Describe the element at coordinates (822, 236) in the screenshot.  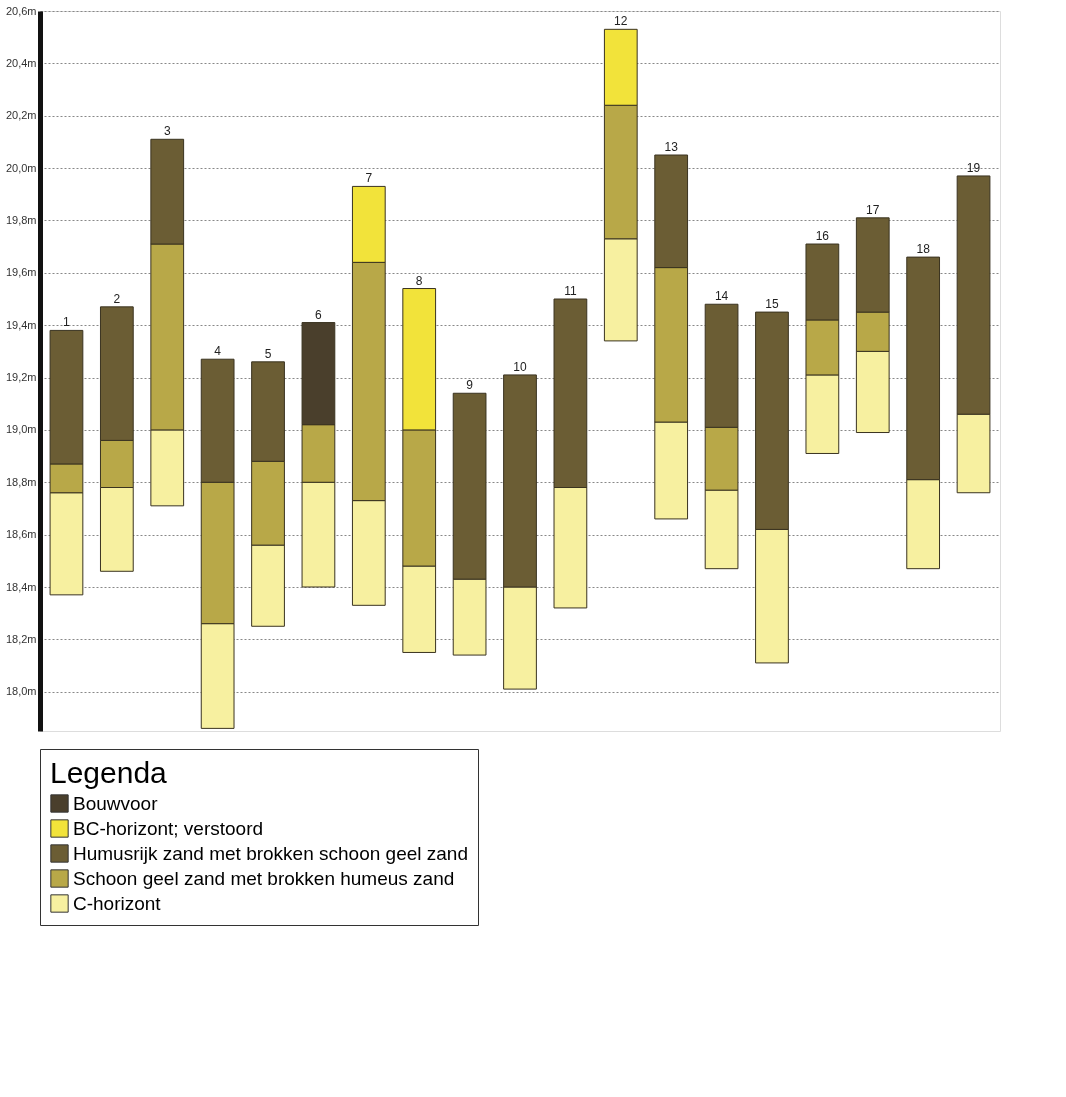
I see `x-tick-label: 16` at that location.